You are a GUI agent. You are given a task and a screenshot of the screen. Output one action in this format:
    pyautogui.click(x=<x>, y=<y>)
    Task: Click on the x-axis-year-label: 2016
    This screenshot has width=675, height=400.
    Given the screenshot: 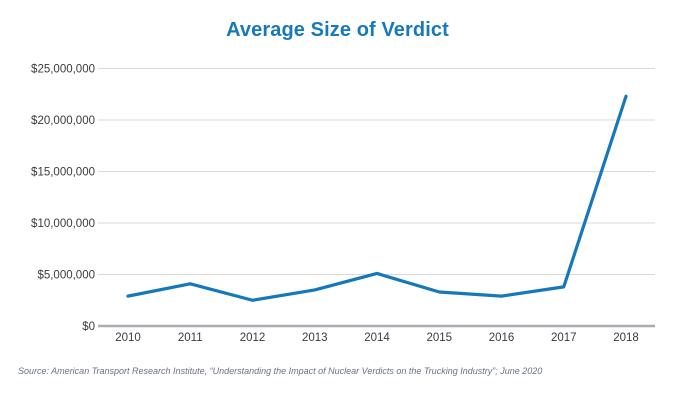 What is the action you would take?
    pyautogui.click(x=502, y=338)
    